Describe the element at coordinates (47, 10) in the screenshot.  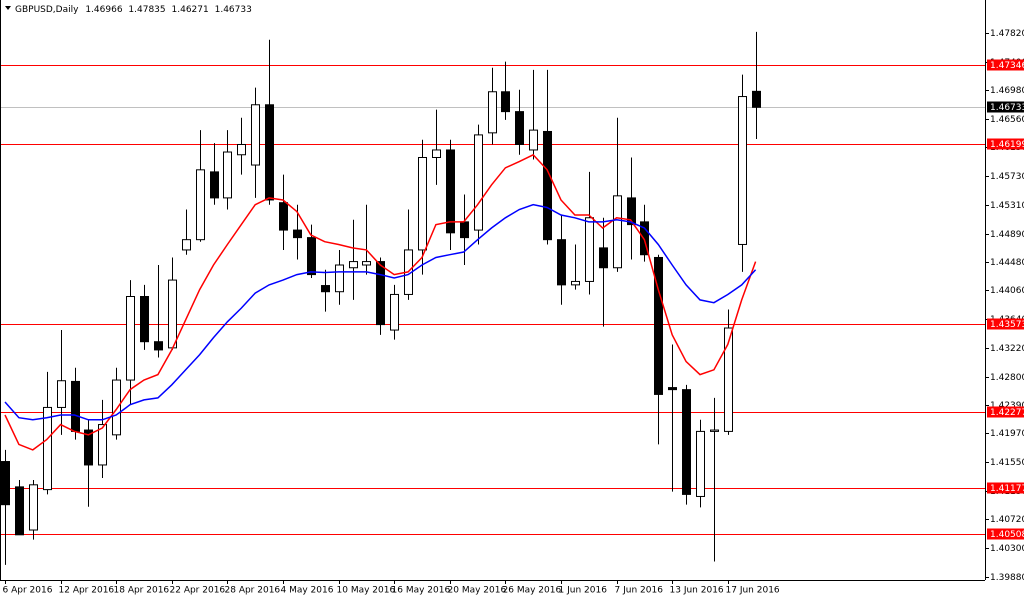
I see `symbol-title: GBPUSD,Daily` at that location.